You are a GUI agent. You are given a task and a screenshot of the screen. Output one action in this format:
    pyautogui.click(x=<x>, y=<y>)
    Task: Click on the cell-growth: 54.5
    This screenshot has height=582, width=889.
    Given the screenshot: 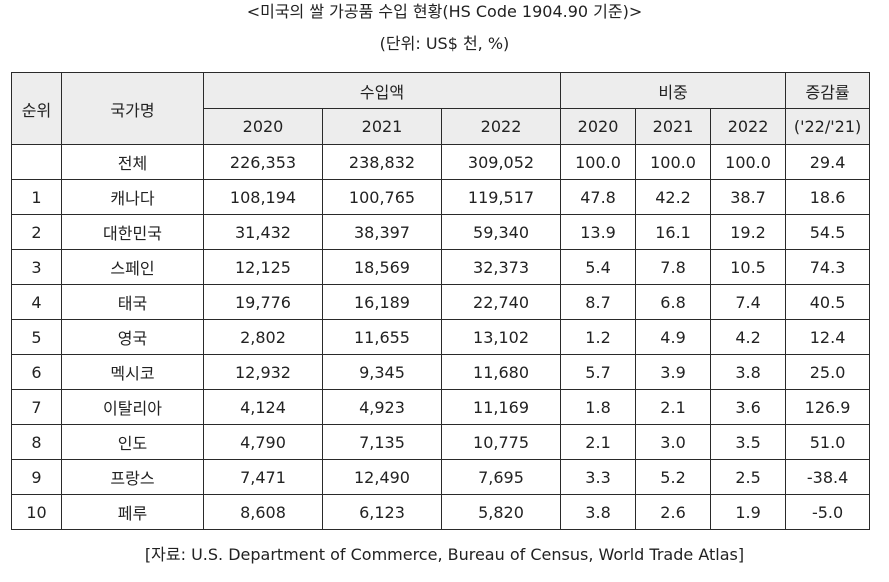 What is the action you would take?
    pyautogui.click(x=828, y=232)
    